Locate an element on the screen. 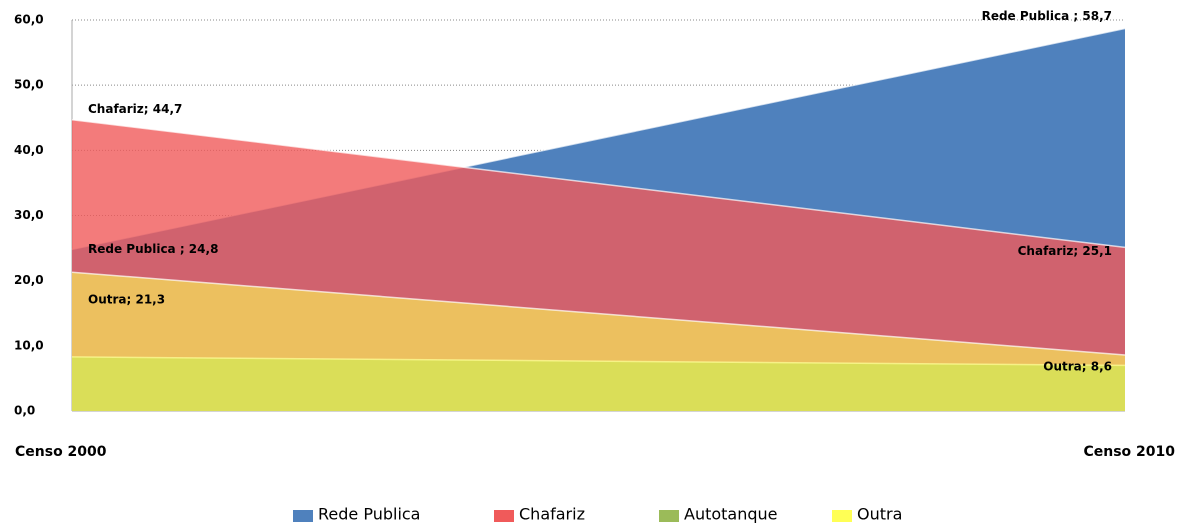 The image size is (1186, 527). data-label: Outra; 21,3 is located at coordinates (126, 300).